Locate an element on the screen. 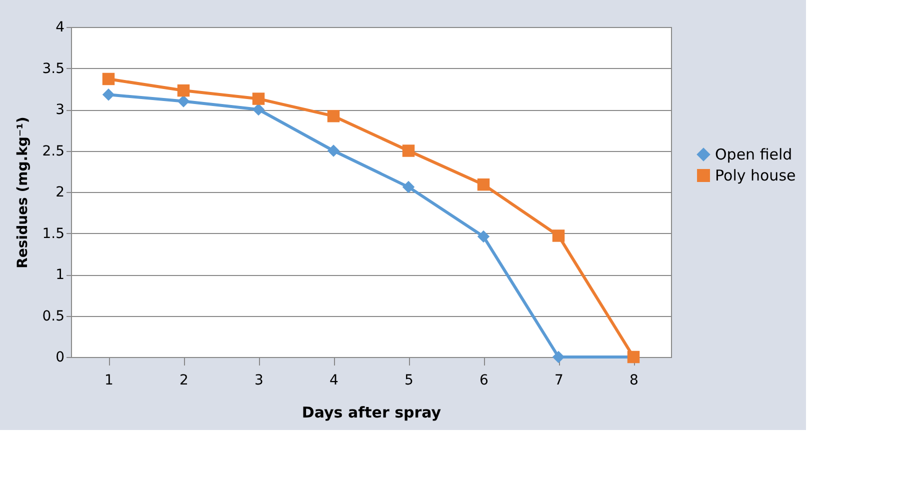 Image resolution: width=915 pixels, height=482 pixels. x-axis-title: Days after spray is located at coordinates (372, 413).